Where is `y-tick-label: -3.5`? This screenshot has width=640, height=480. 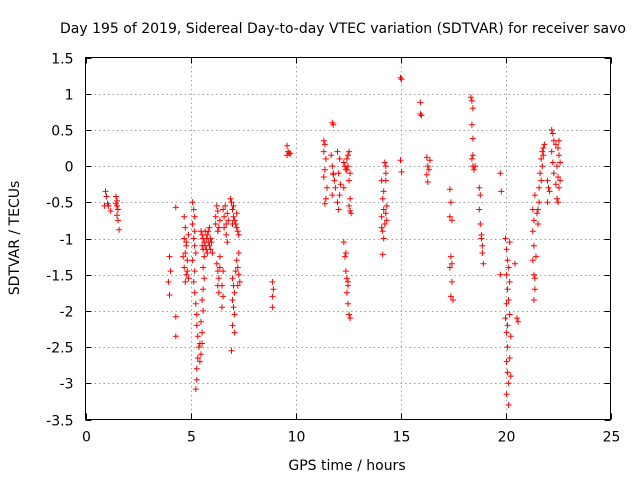 y-tick-label: -3.5 is located at coordinates (59, 422).